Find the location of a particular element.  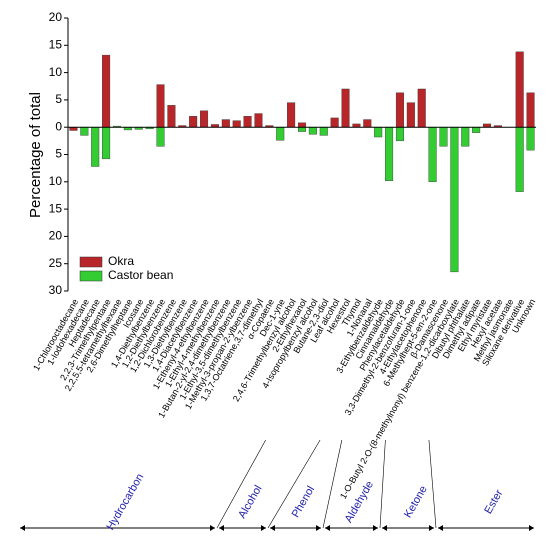

y-tick-label: 25 is located at coordinates (56, 263).